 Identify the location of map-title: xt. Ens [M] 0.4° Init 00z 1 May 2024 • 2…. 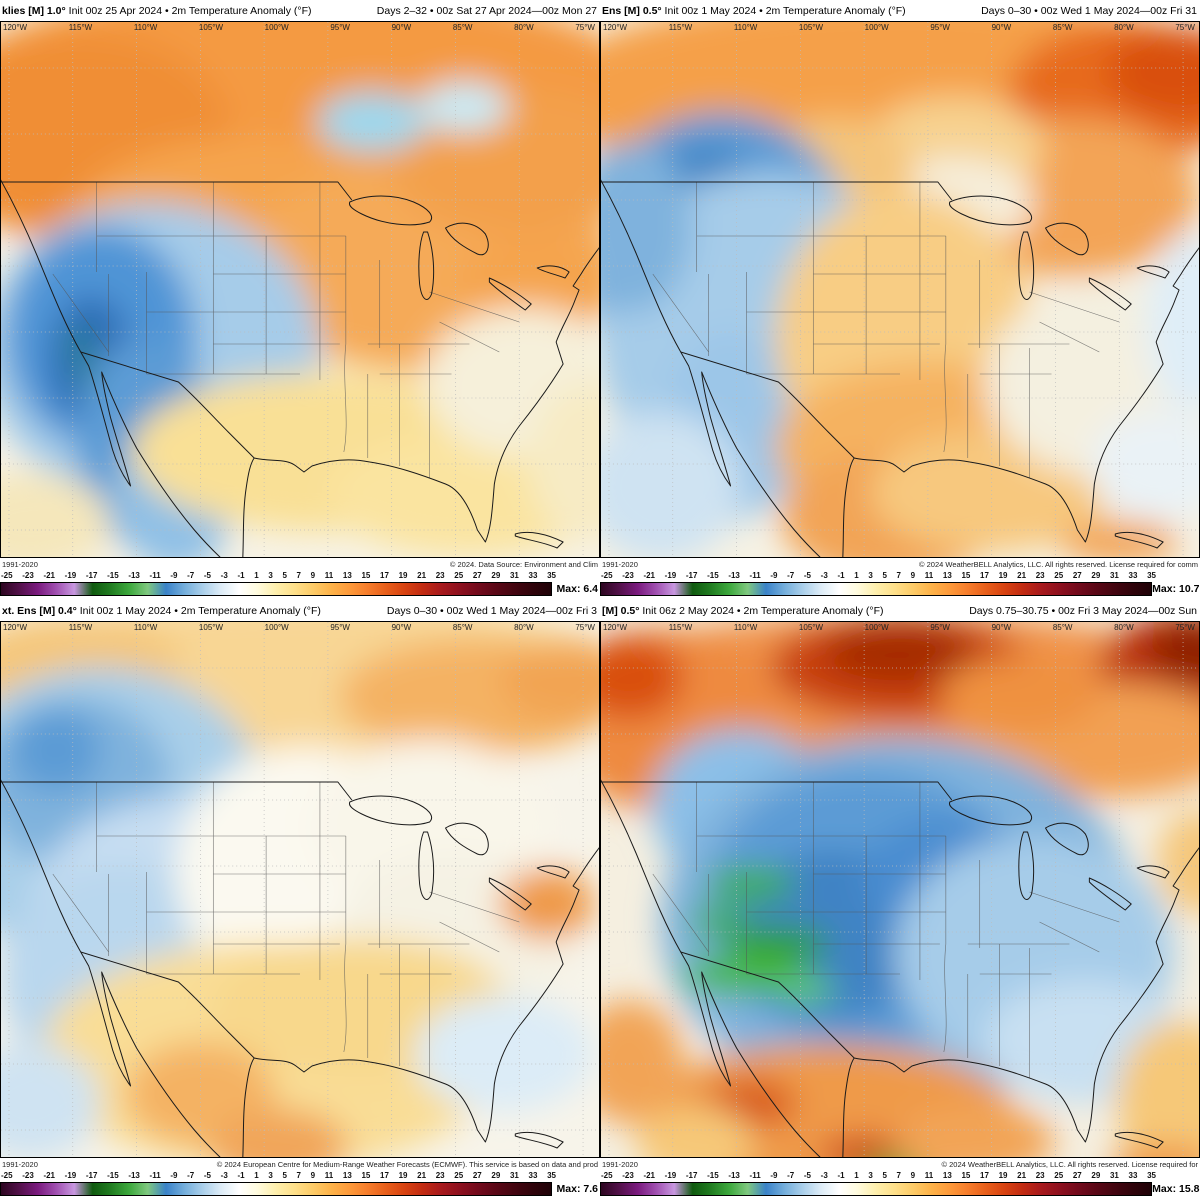
(161, 611).